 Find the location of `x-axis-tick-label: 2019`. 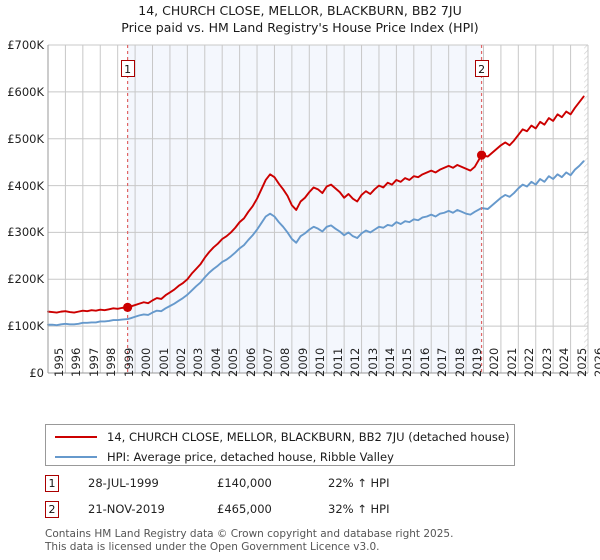

x-axis-tick-label: 2019 is located at coordinates (477, 362).